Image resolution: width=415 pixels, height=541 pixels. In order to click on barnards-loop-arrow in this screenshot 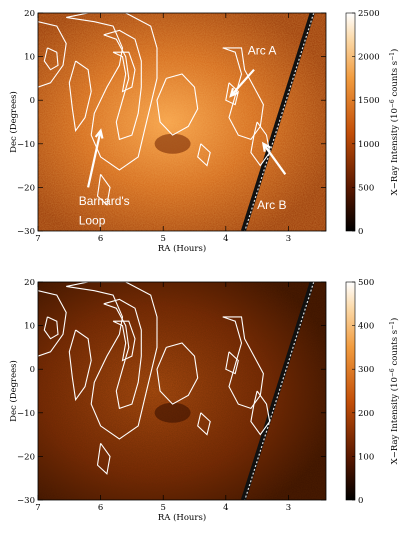, I will do `click(94, 159)`.